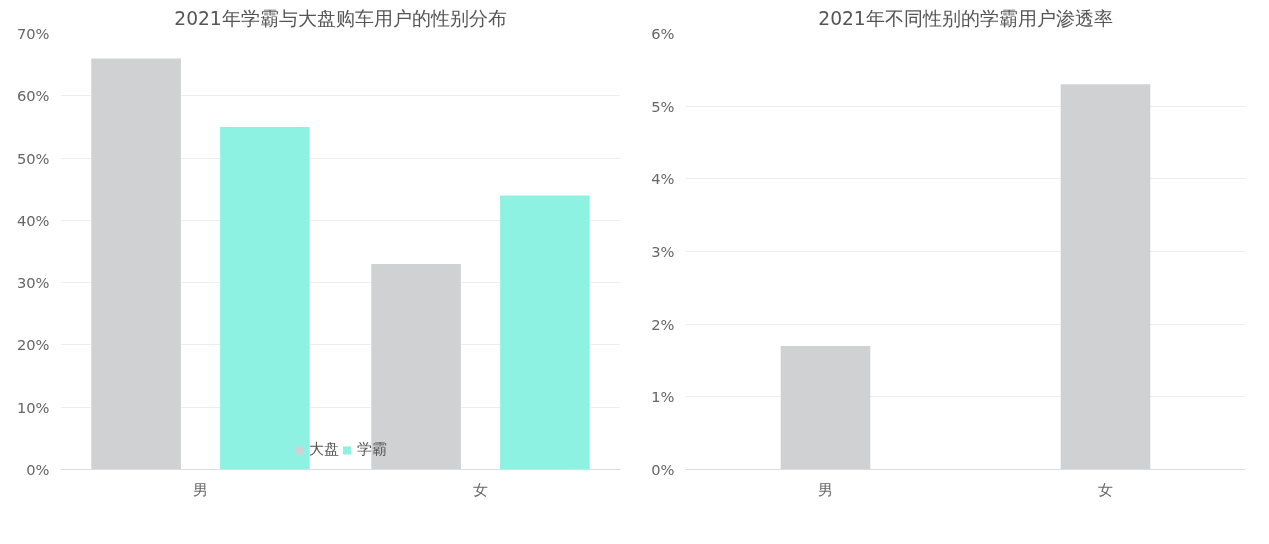 The height and width of the screenshot is (544, 1269). I want to click on legend-label: 大盘, so click(323, 449).